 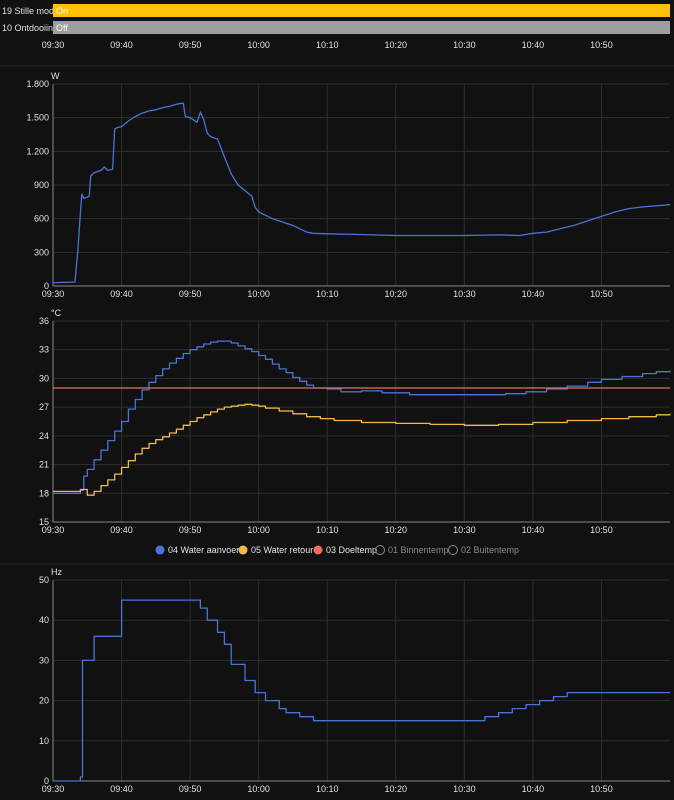 I want to click on timeline-x-tick: 10:20, so click(x=396, y=45).